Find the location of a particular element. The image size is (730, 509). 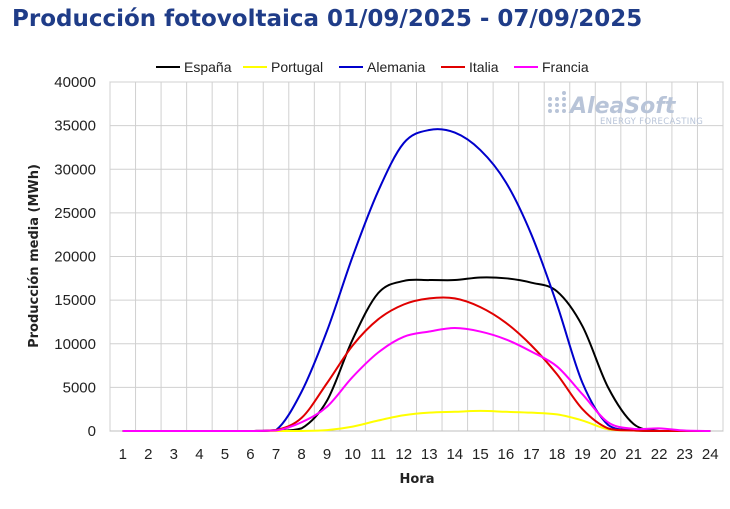

x-tick-label: 20 is located at coordinates (608, 454).